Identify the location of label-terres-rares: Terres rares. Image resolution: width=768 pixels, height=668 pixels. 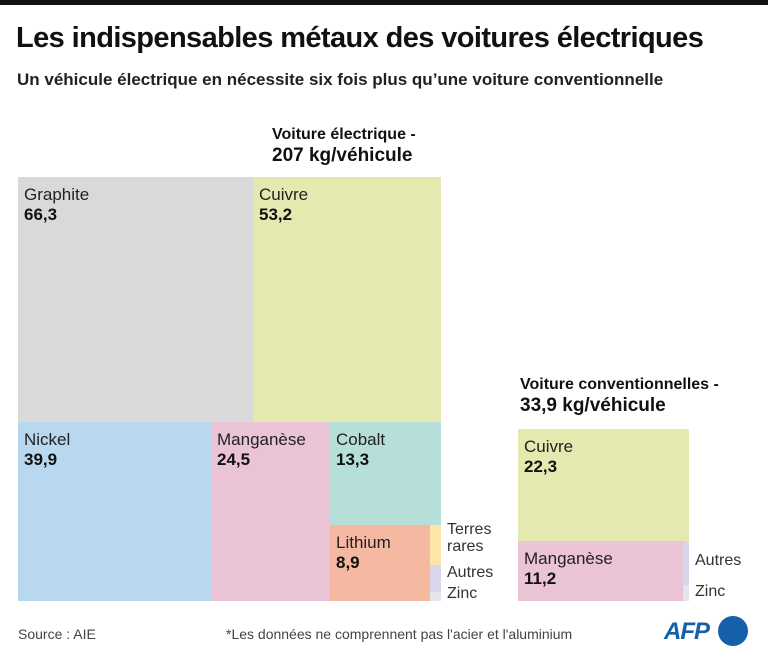
(469, 538).